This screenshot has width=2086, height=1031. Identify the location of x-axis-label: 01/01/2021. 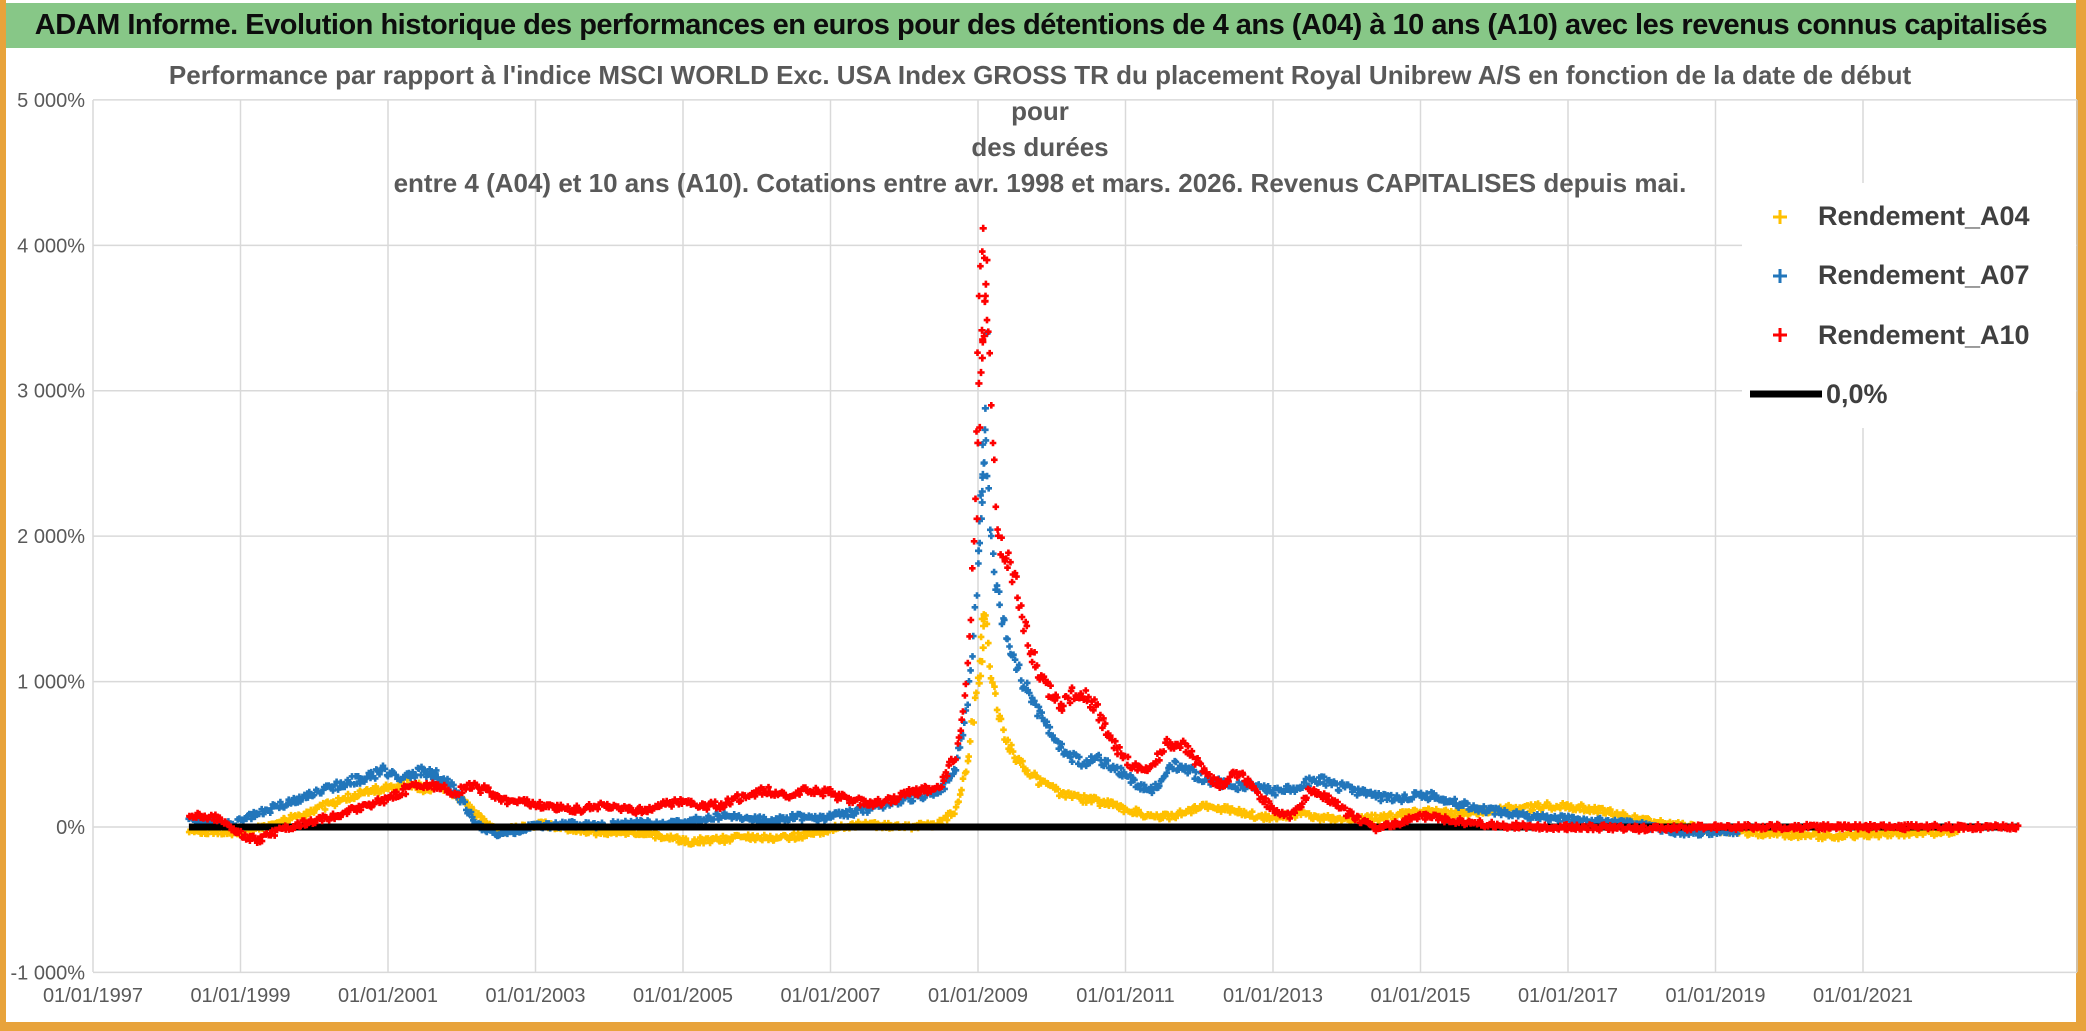
(1863, 996).